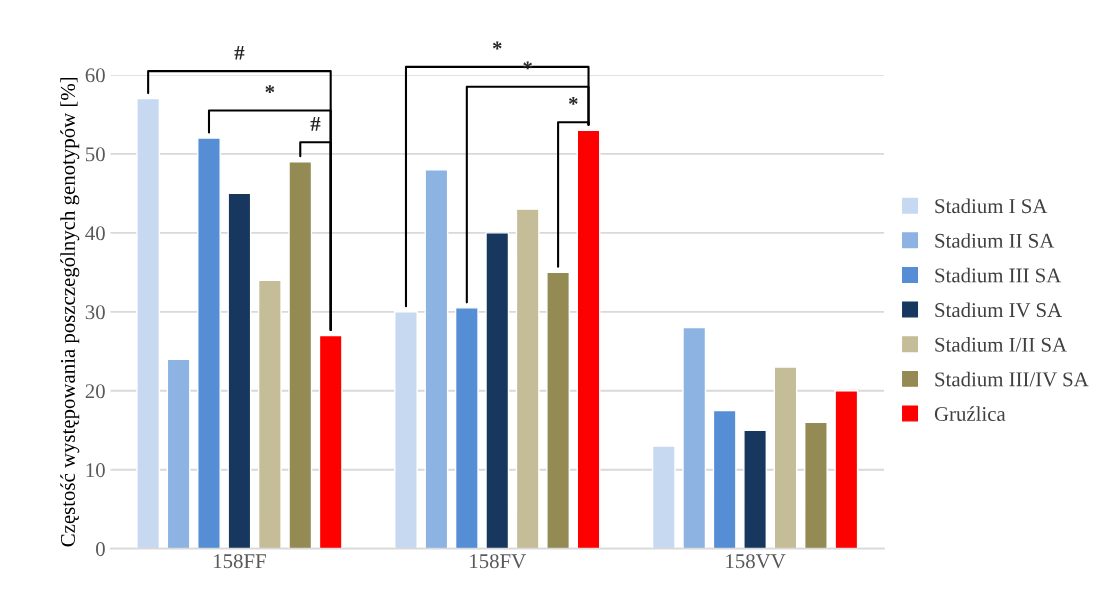 This screenshot has width=1105, height=590. What do you see at coordinates (1012, 379) in the screenshot?
I see `legend-label: Stadium III/IV SA` at bounding box center [1012, 379].